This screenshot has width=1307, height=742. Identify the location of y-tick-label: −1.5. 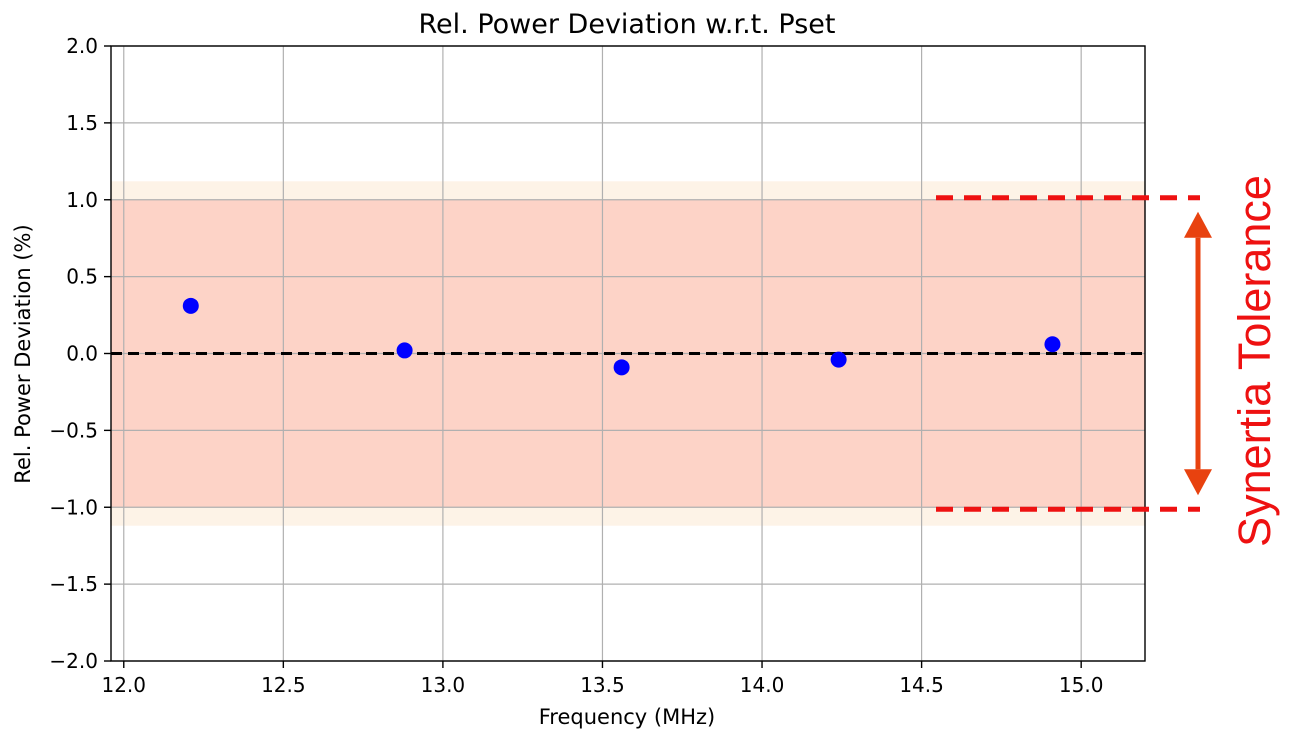
(73, 584).